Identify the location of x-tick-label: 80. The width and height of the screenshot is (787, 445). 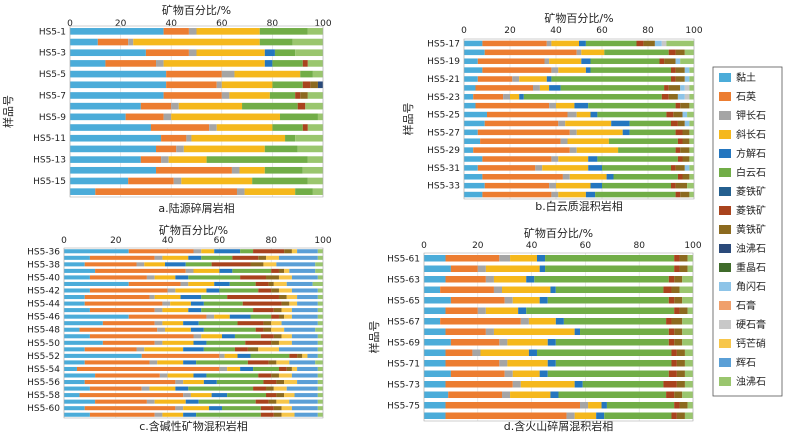
(648, 31).